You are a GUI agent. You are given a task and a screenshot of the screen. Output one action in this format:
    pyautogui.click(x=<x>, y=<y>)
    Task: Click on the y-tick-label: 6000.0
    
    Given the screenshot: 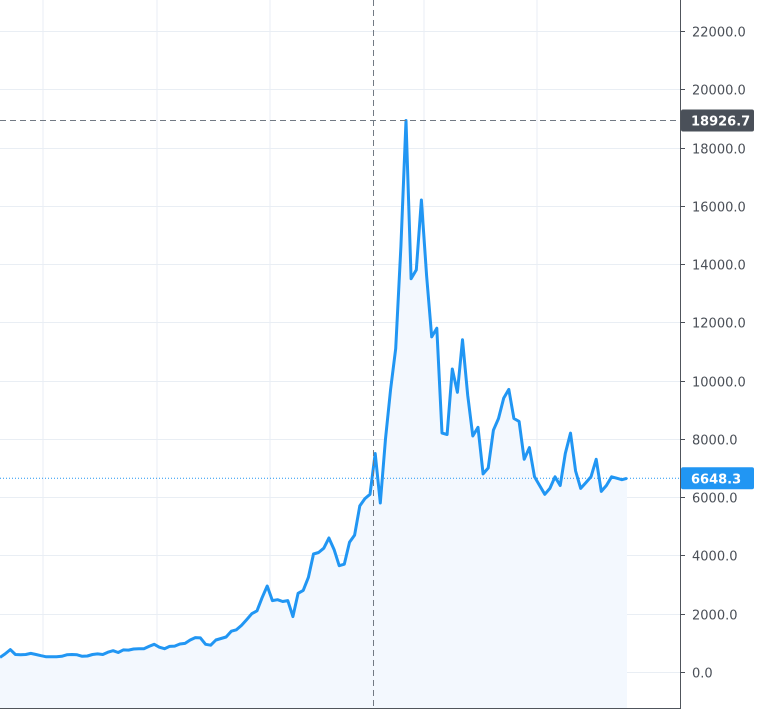 What is the action you would take?
    pyautogui.click(x=715, y=499)
    